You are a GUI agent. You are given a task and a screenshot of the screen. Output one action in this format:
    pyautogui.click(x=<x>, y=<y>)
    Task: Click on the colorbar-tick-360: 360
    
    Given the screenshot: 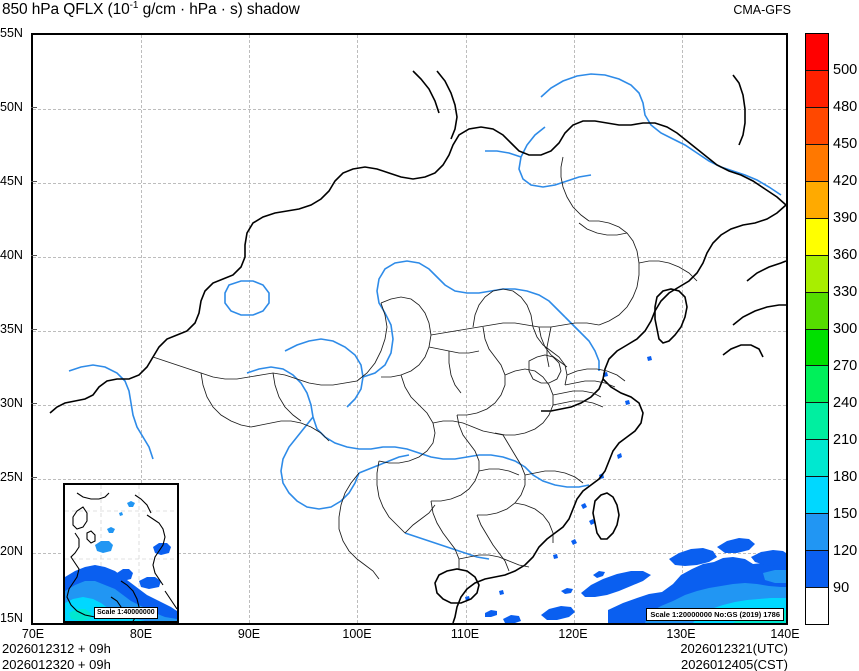 What is the action you would take?
    pyautogui.click(x=845, y=255)
    